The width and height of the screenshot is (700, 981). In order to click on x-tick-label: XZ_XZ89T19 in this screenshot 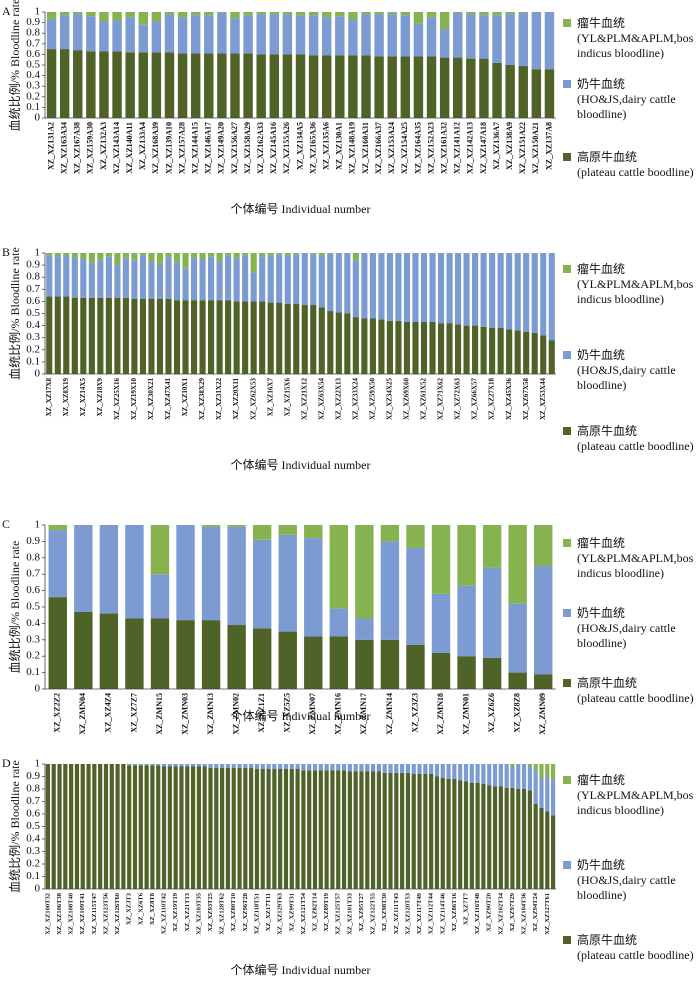, I will do `click(326, 911)`.